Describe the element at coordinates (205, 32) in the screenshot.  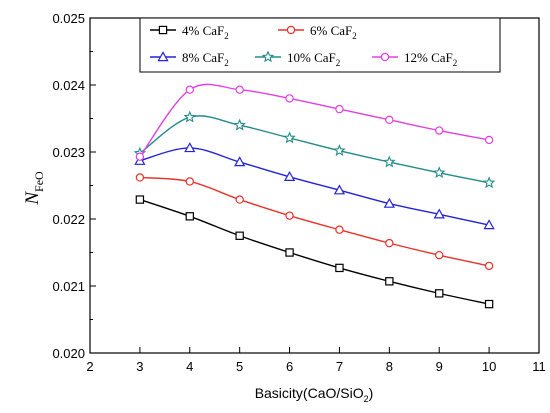
I see `legend-label: 4% CaF2` at that location.